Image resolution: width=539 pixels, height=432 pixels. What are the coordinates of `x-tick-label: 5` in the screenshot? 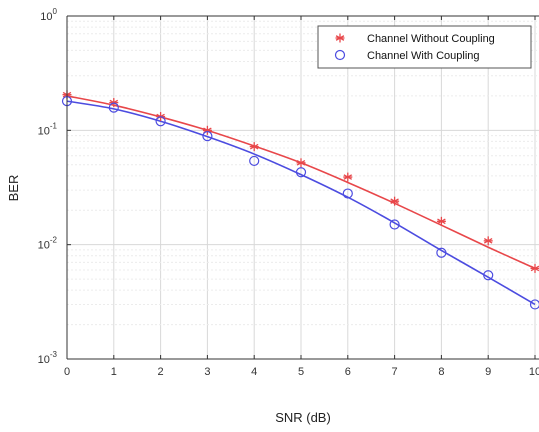 It's located at (301, 372).